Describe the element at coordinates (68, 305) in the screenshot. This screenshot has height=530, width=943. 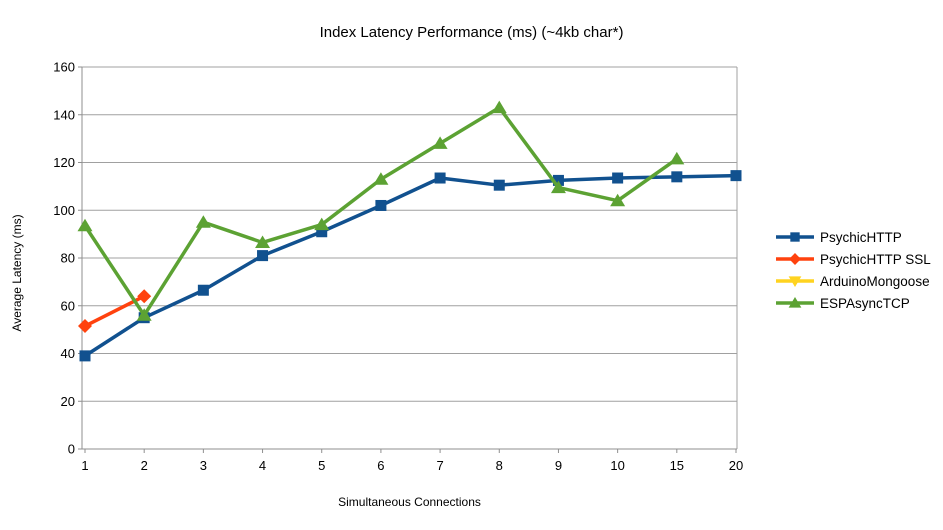
I see `y-tick-label: 60` at that location.